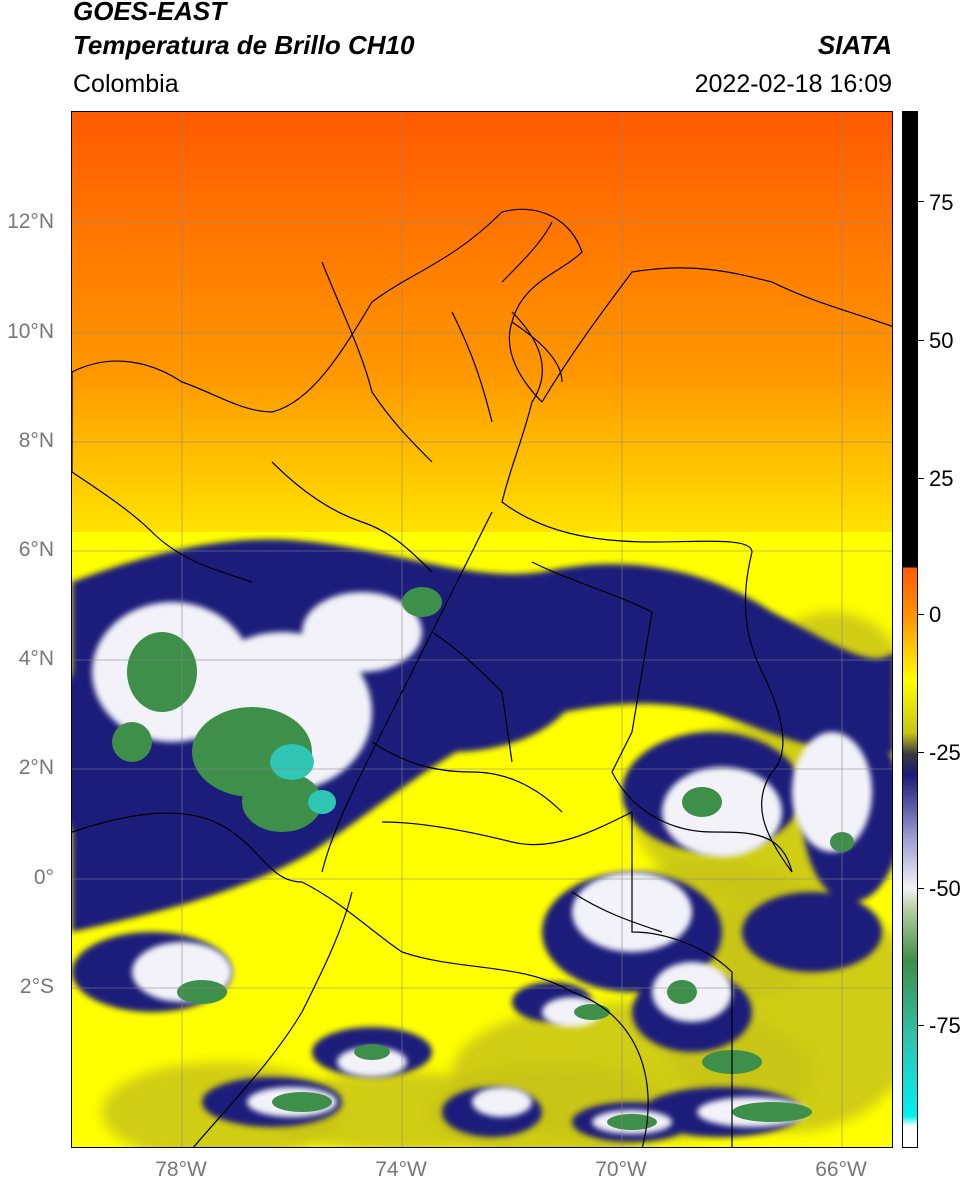 The image size is (966, 1190). I want to click on product-title: Temperatura de Brillo CH10, so click(244, 45).